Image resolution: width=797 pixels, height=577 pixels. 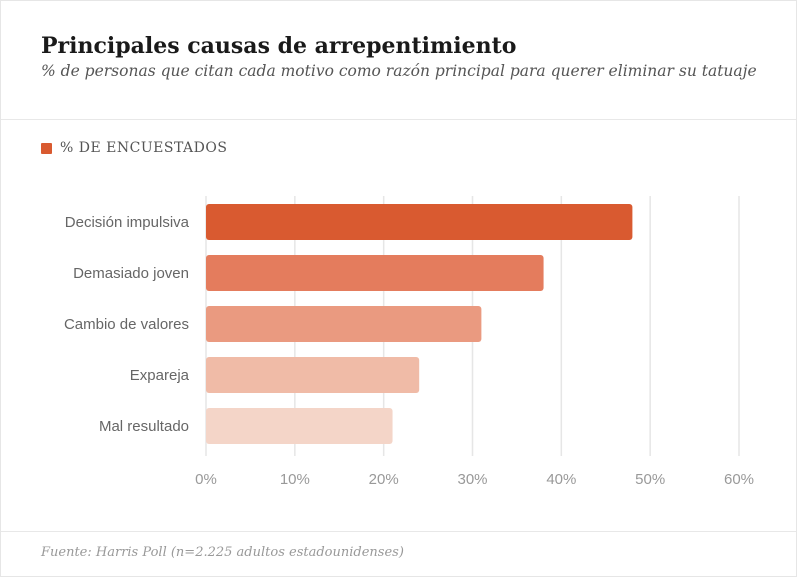 I want to click on category-label: Mal resultado, so click(x=144, y=426).